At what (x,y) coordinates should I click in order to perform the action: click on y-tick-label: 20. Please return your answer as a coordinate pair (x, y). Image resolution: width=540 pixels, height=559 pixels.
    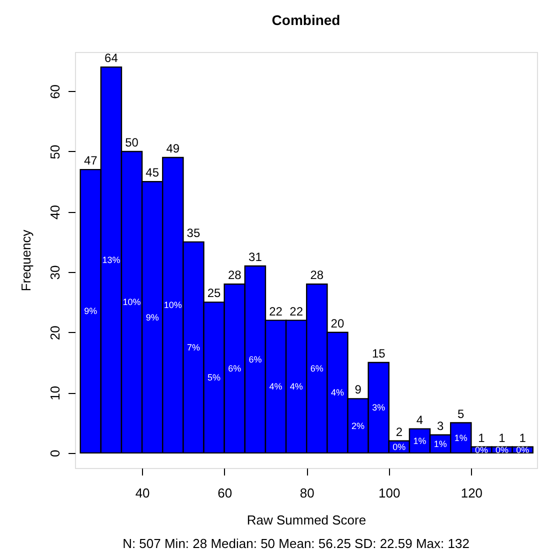
    Looking at the image, I should click on (55, 333).